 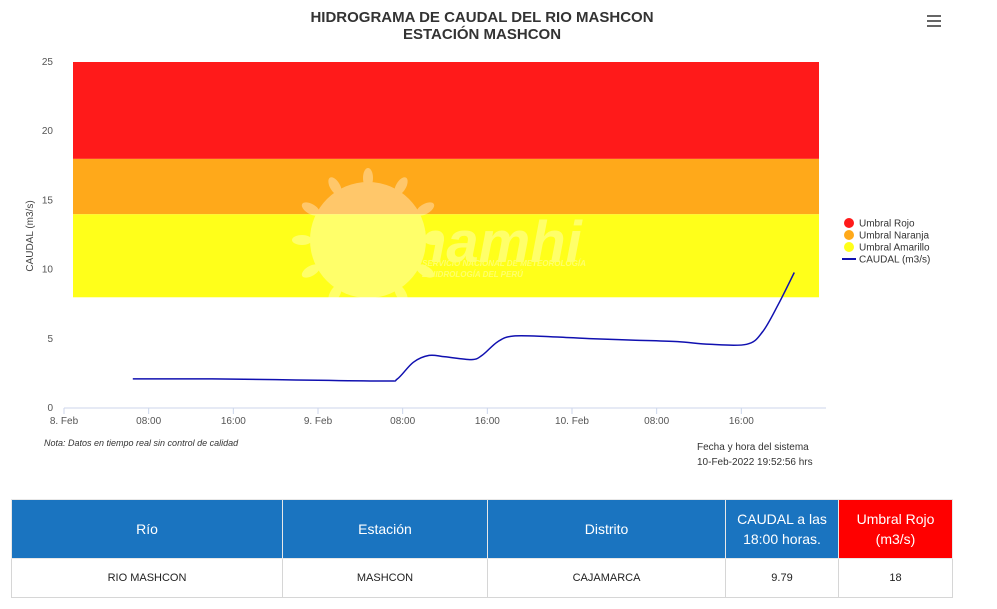 I want to click on band-umbral-amarillo, so click(x=446, y=256).